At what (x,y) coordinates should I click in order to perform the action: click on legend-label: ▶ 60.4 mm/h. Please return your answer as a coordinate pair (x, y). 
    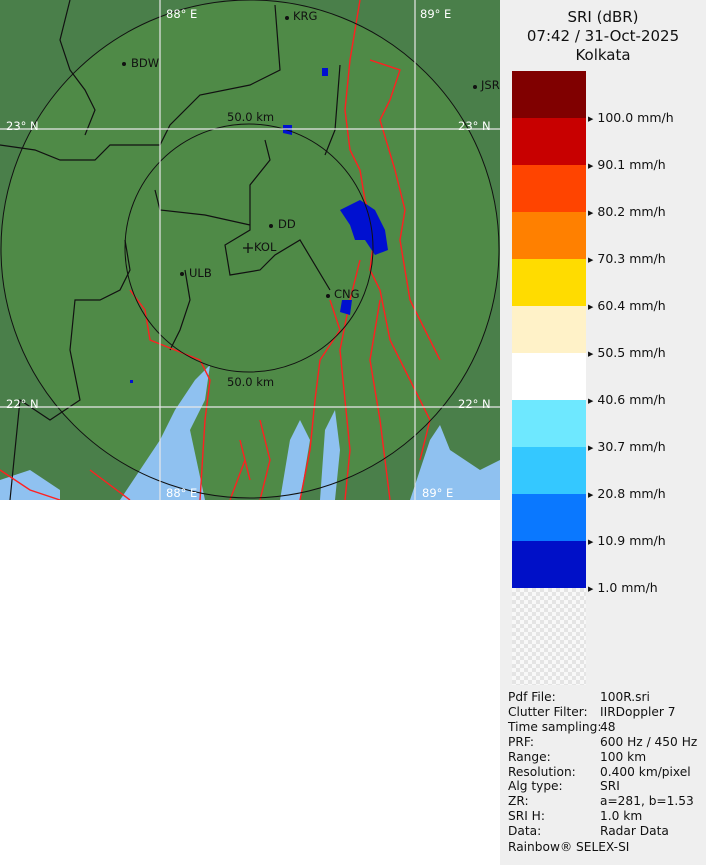
    Looking at the image, I should click on (627, 305).